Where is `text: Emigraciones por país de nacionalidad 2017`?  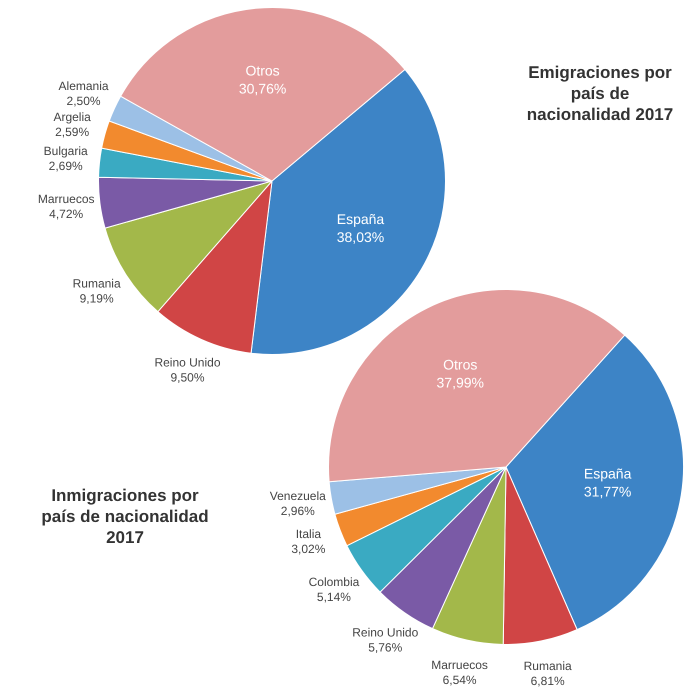 text: Emigraciones por país de nacionalidad 2017 is located at coordinates (600, 93).